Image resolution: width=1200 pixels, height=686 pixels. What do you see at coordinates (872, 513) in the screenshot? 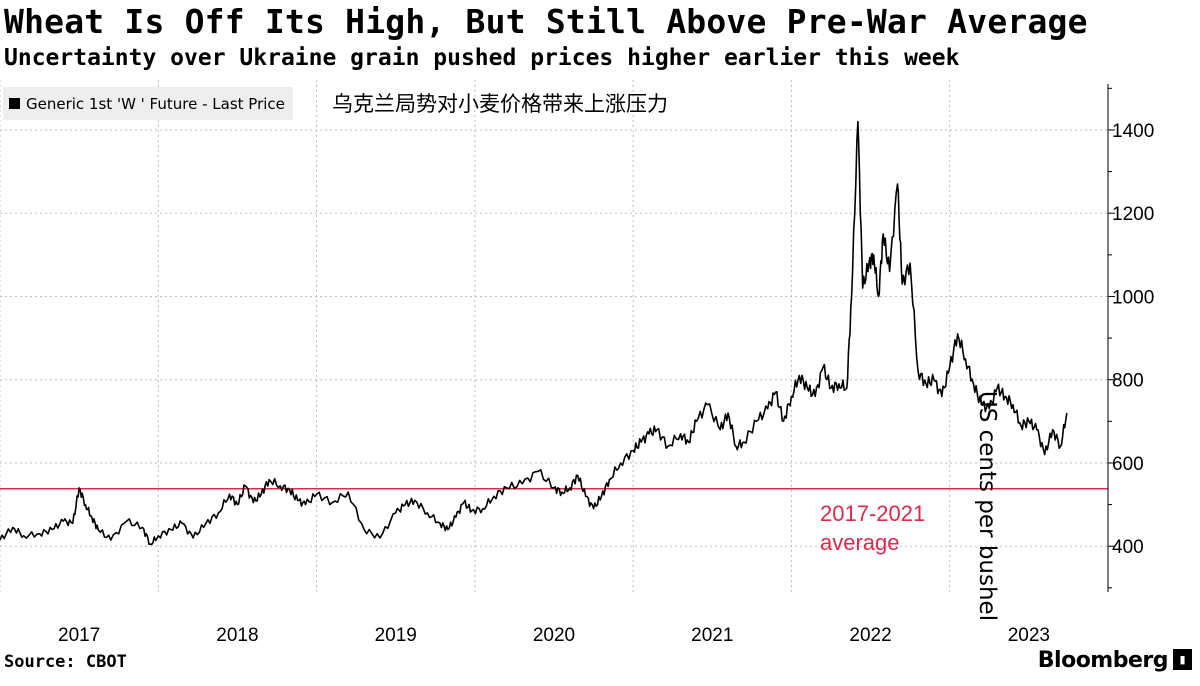
I see `average-label-line1: 2017-2021` at bounding box center [872, 513].